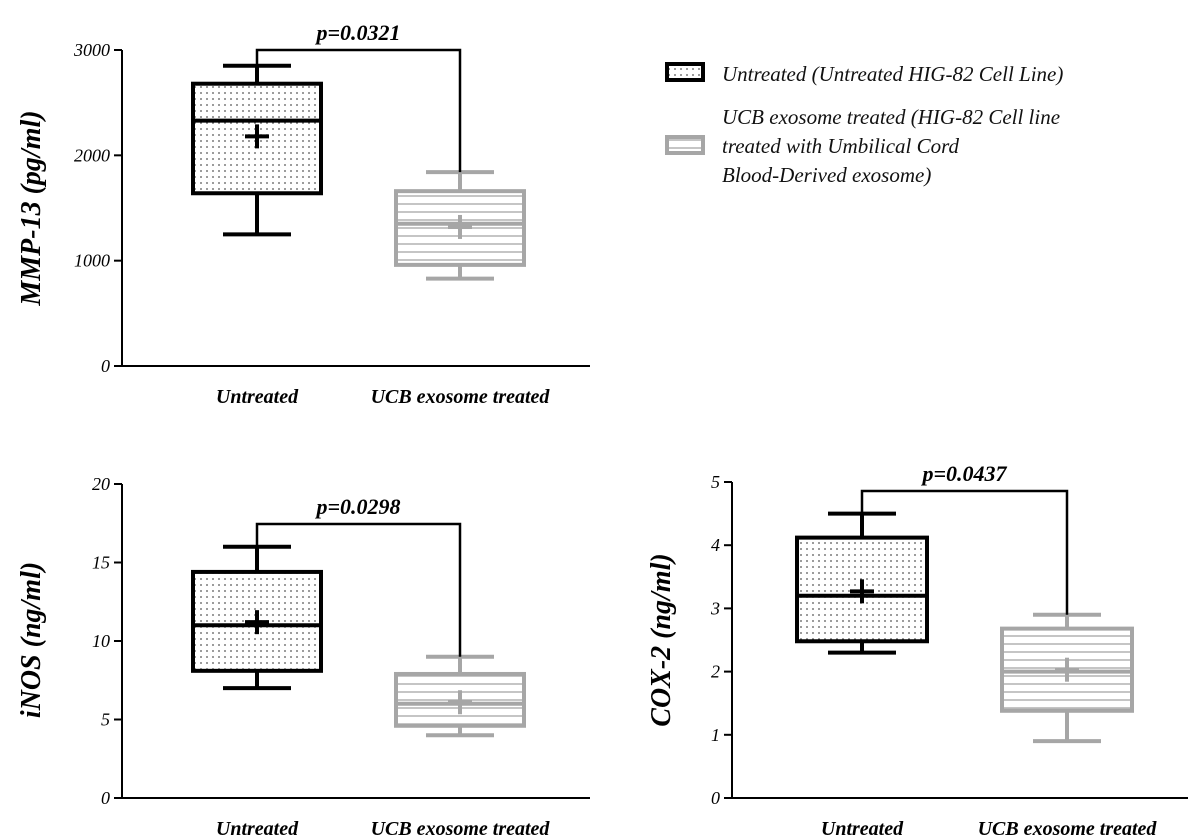 The image size is (1193, 838). I want to click on p-value-label: p=0.0437, so click(963, 473).